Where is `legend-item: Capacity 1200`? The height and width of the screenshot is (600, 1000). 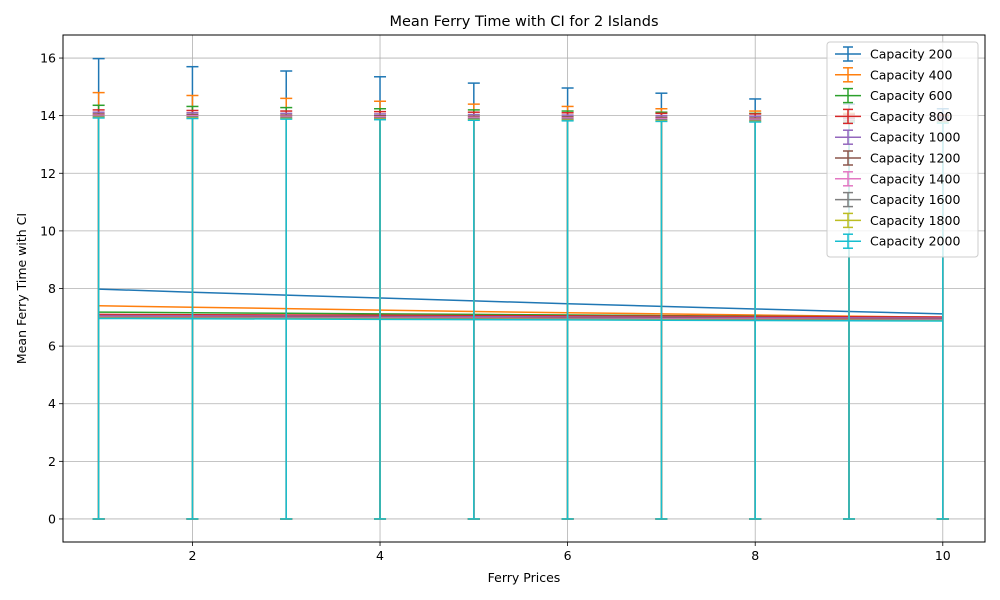 legend-item: Capacity 1200 is located at coordinates (897, 158).